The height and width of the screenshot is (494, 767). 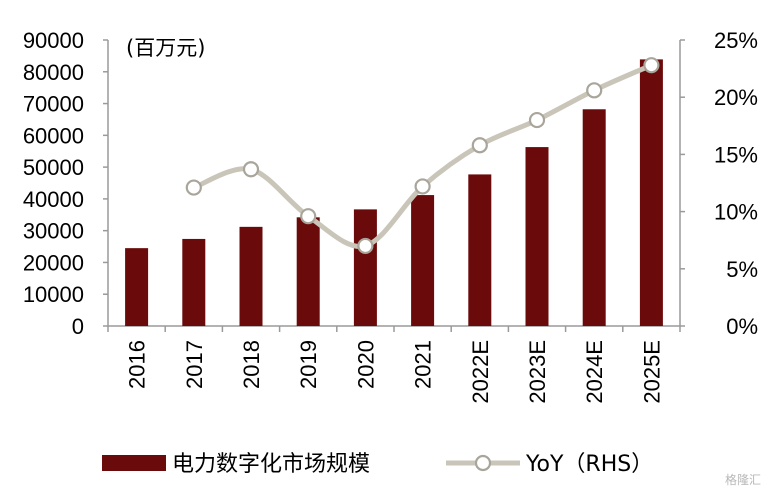 I want to click on x-tick-label: 2020, so click(x=365, y=364).